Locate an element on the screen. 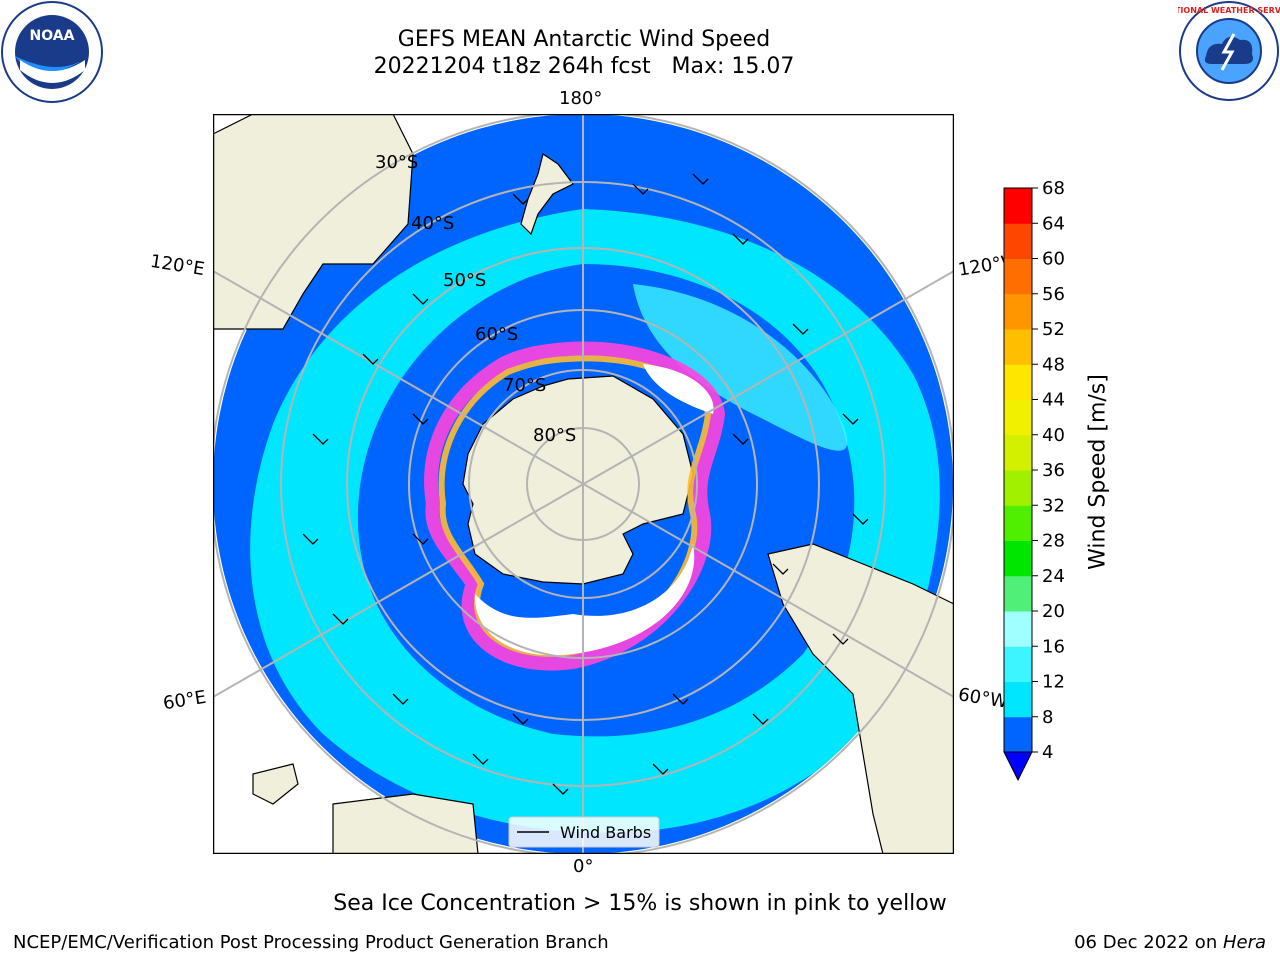 This screenshot has width=1280, height=960. colorbar-tick-label: 8 is located at coordinates (1047, 717).